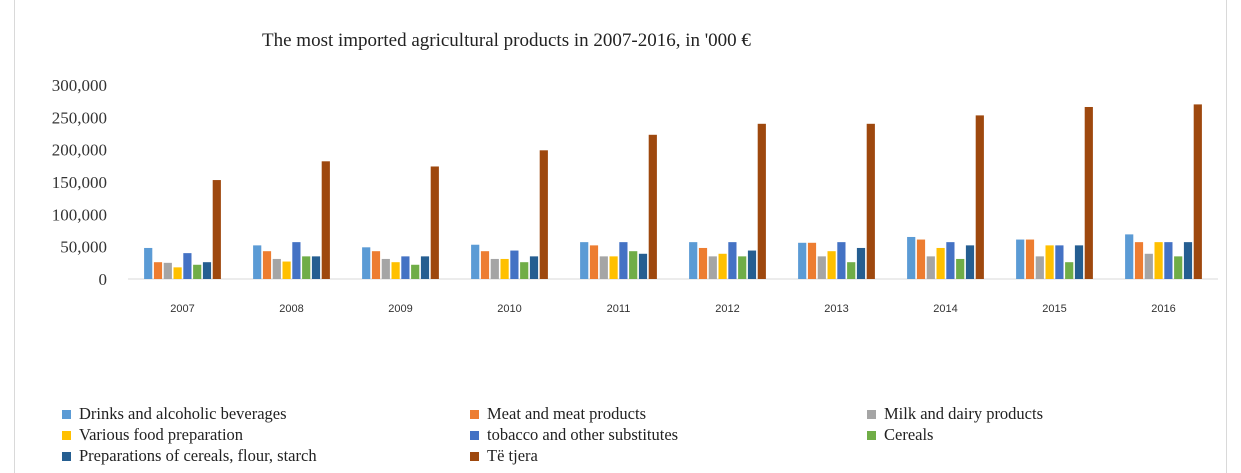  What do you see at coordinates (909, 434) in the screenshot?
I see `legend-label: Cereals` at bounding box center [909, 434].